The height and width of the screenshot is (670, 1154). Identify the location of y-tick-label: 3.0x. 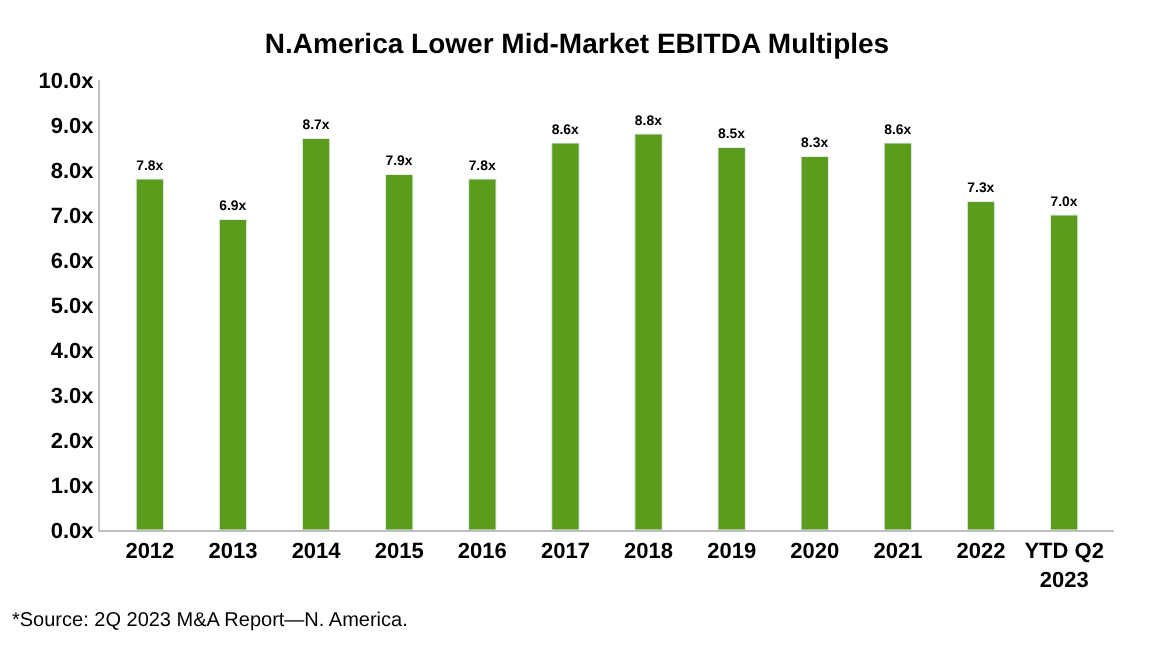
(73, 396).